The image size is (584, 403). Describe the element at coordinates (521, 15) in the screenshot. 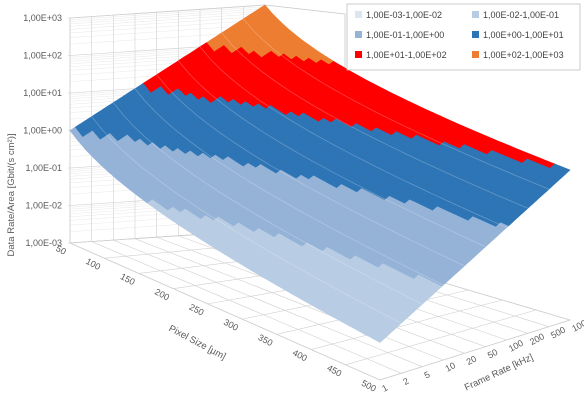

I see `legend-entry-label: 1,00E-02-1,00E-01` at that location.